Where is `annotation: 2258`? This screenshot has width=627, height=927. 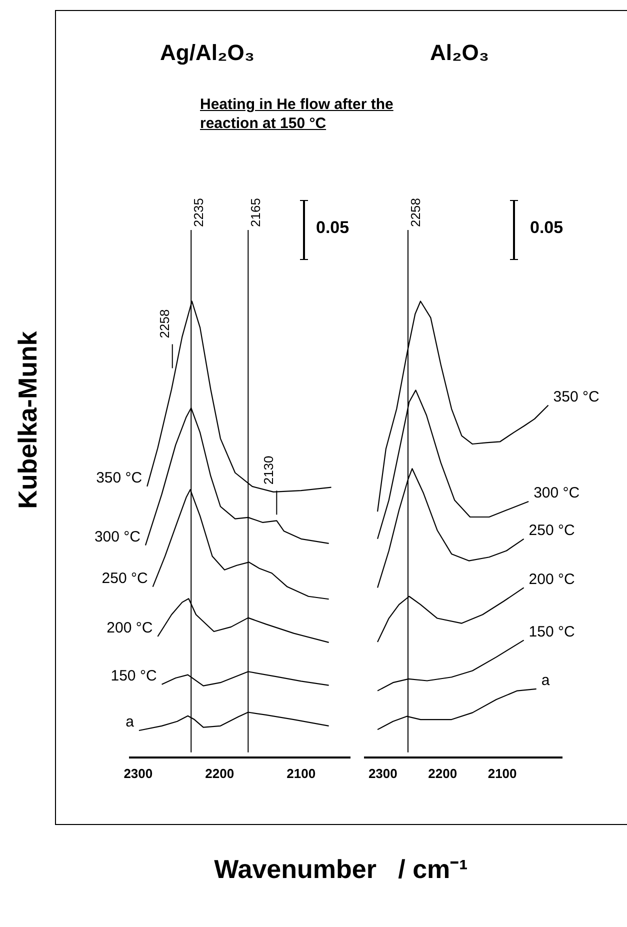
annotation: 2258 is located at coordinates (164, 323).